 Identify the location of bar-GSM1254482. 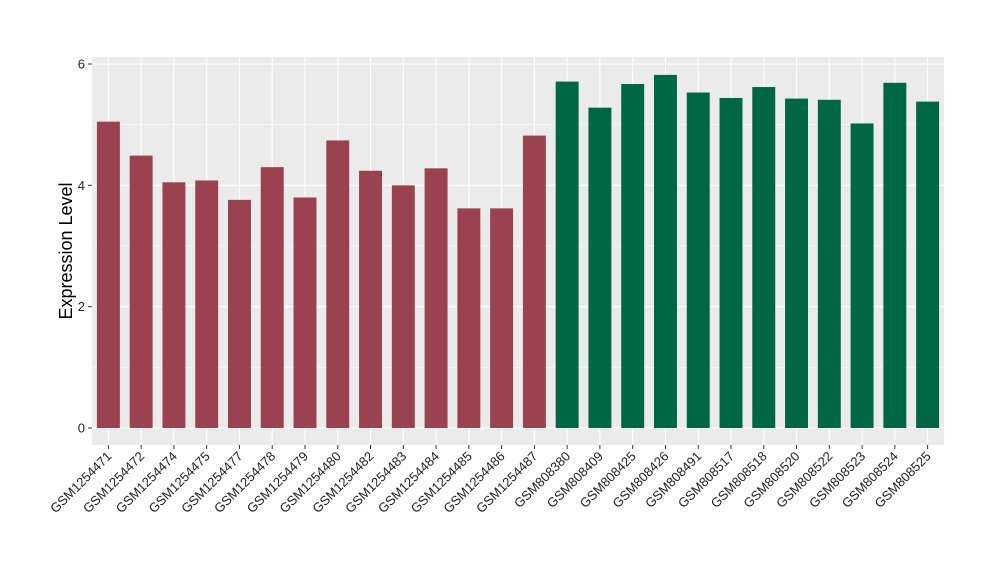
(371, 299).